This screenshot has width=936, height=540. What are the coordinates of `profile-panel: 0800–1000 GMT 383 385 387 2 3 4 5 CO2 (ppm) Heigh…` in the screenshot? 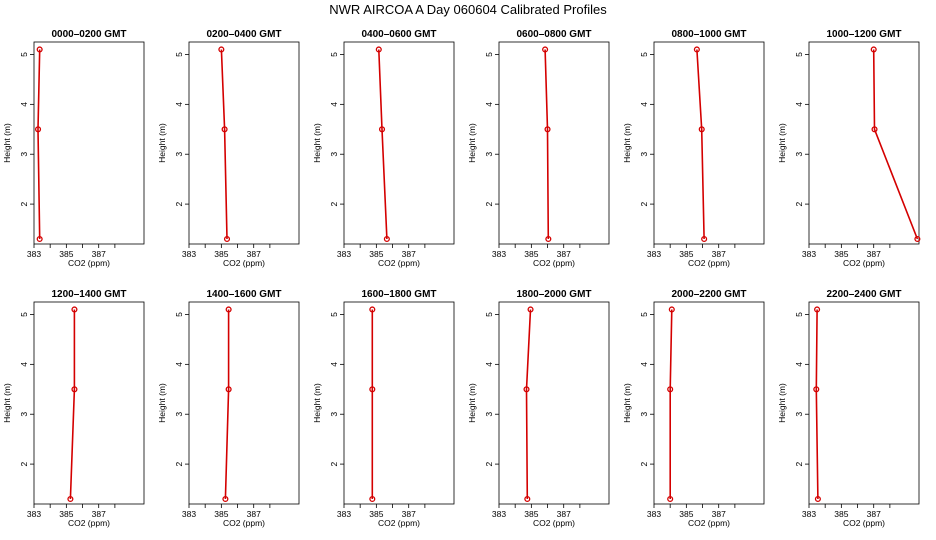 It's located at (693, 148).